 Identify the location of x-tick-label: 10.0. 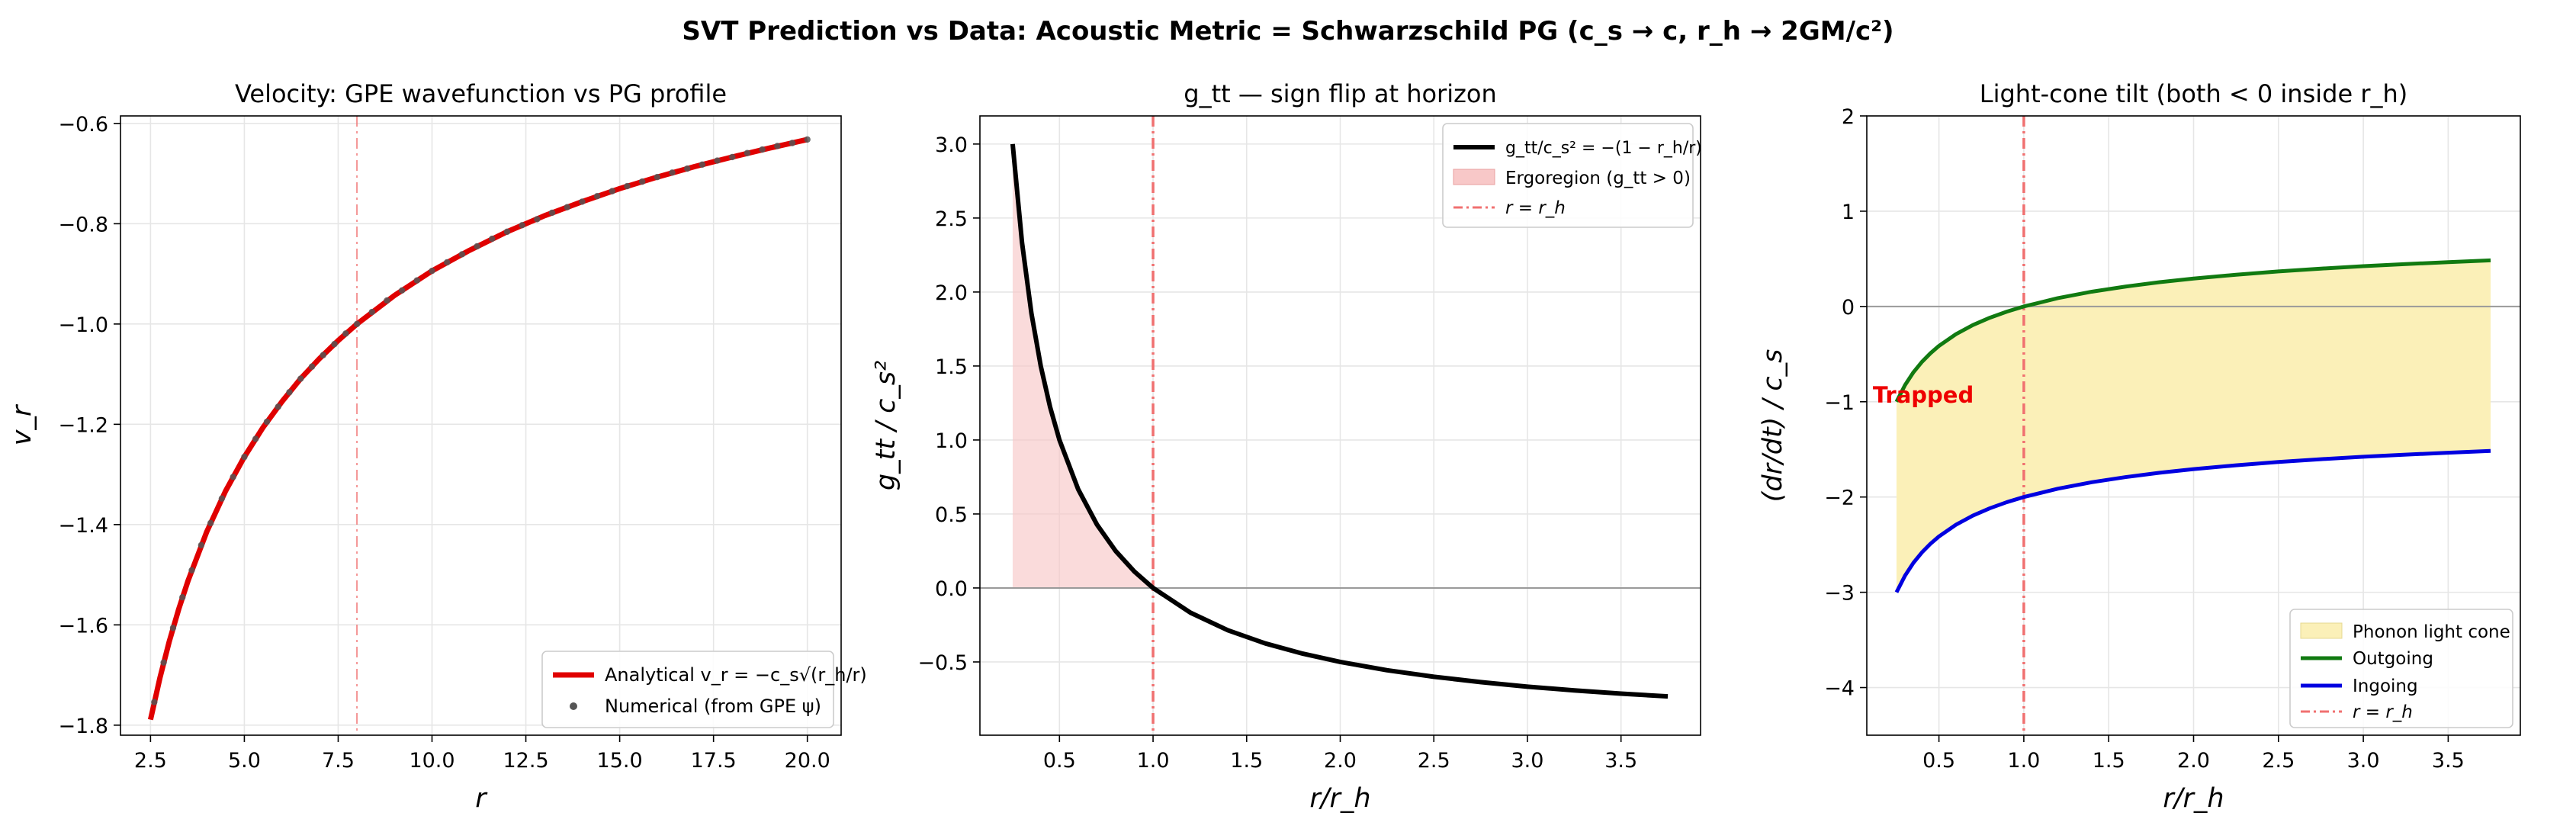
(431, 761).